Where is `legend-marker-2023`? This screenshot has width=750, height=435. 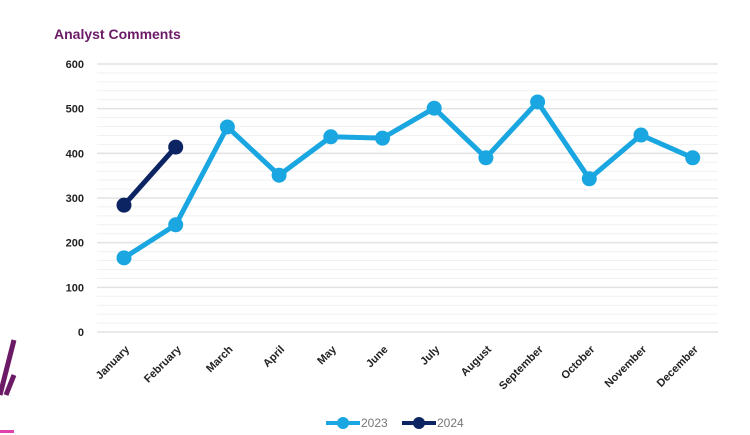
legend-marker-2023 is located at coordinates (343, 423).